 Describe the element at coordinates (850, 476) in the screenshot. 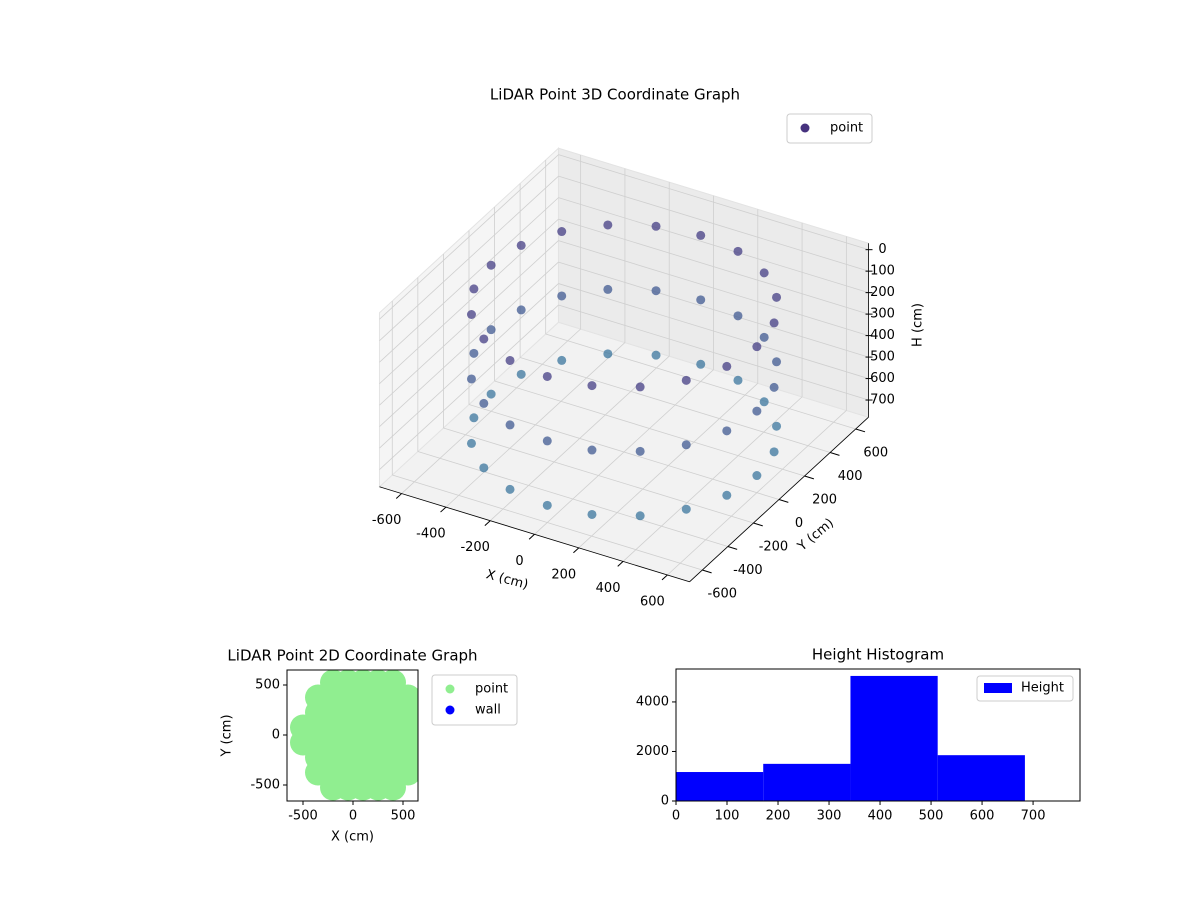

I see `y-tick-label: 400` at that location.